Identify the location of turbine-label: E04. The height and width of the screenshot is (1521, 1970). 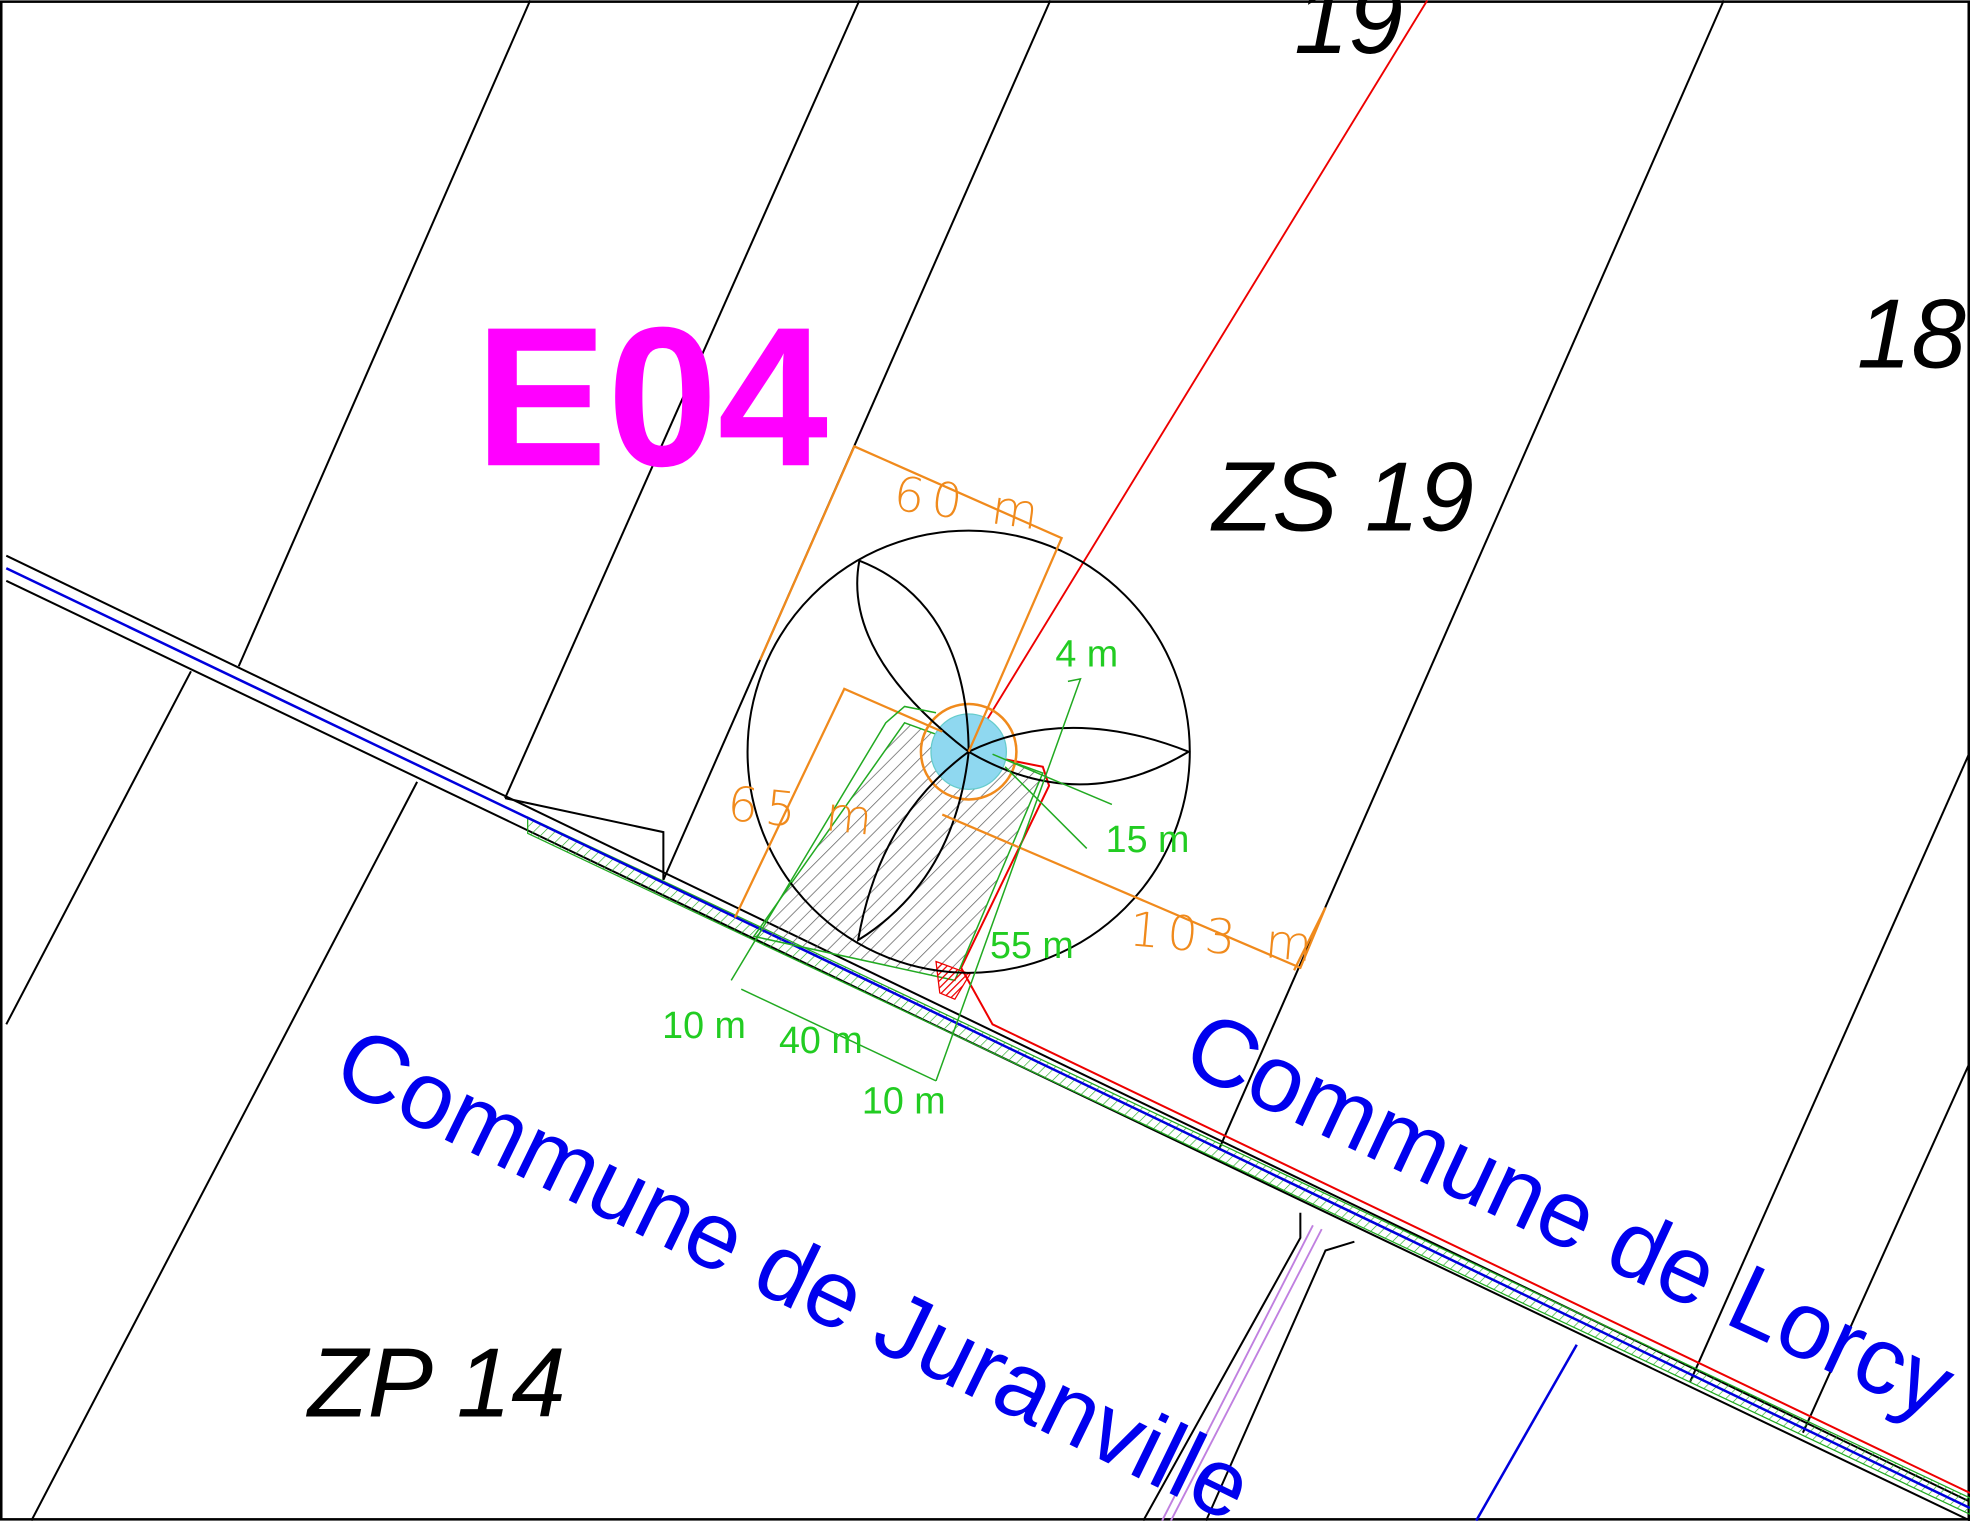
(651, 397).